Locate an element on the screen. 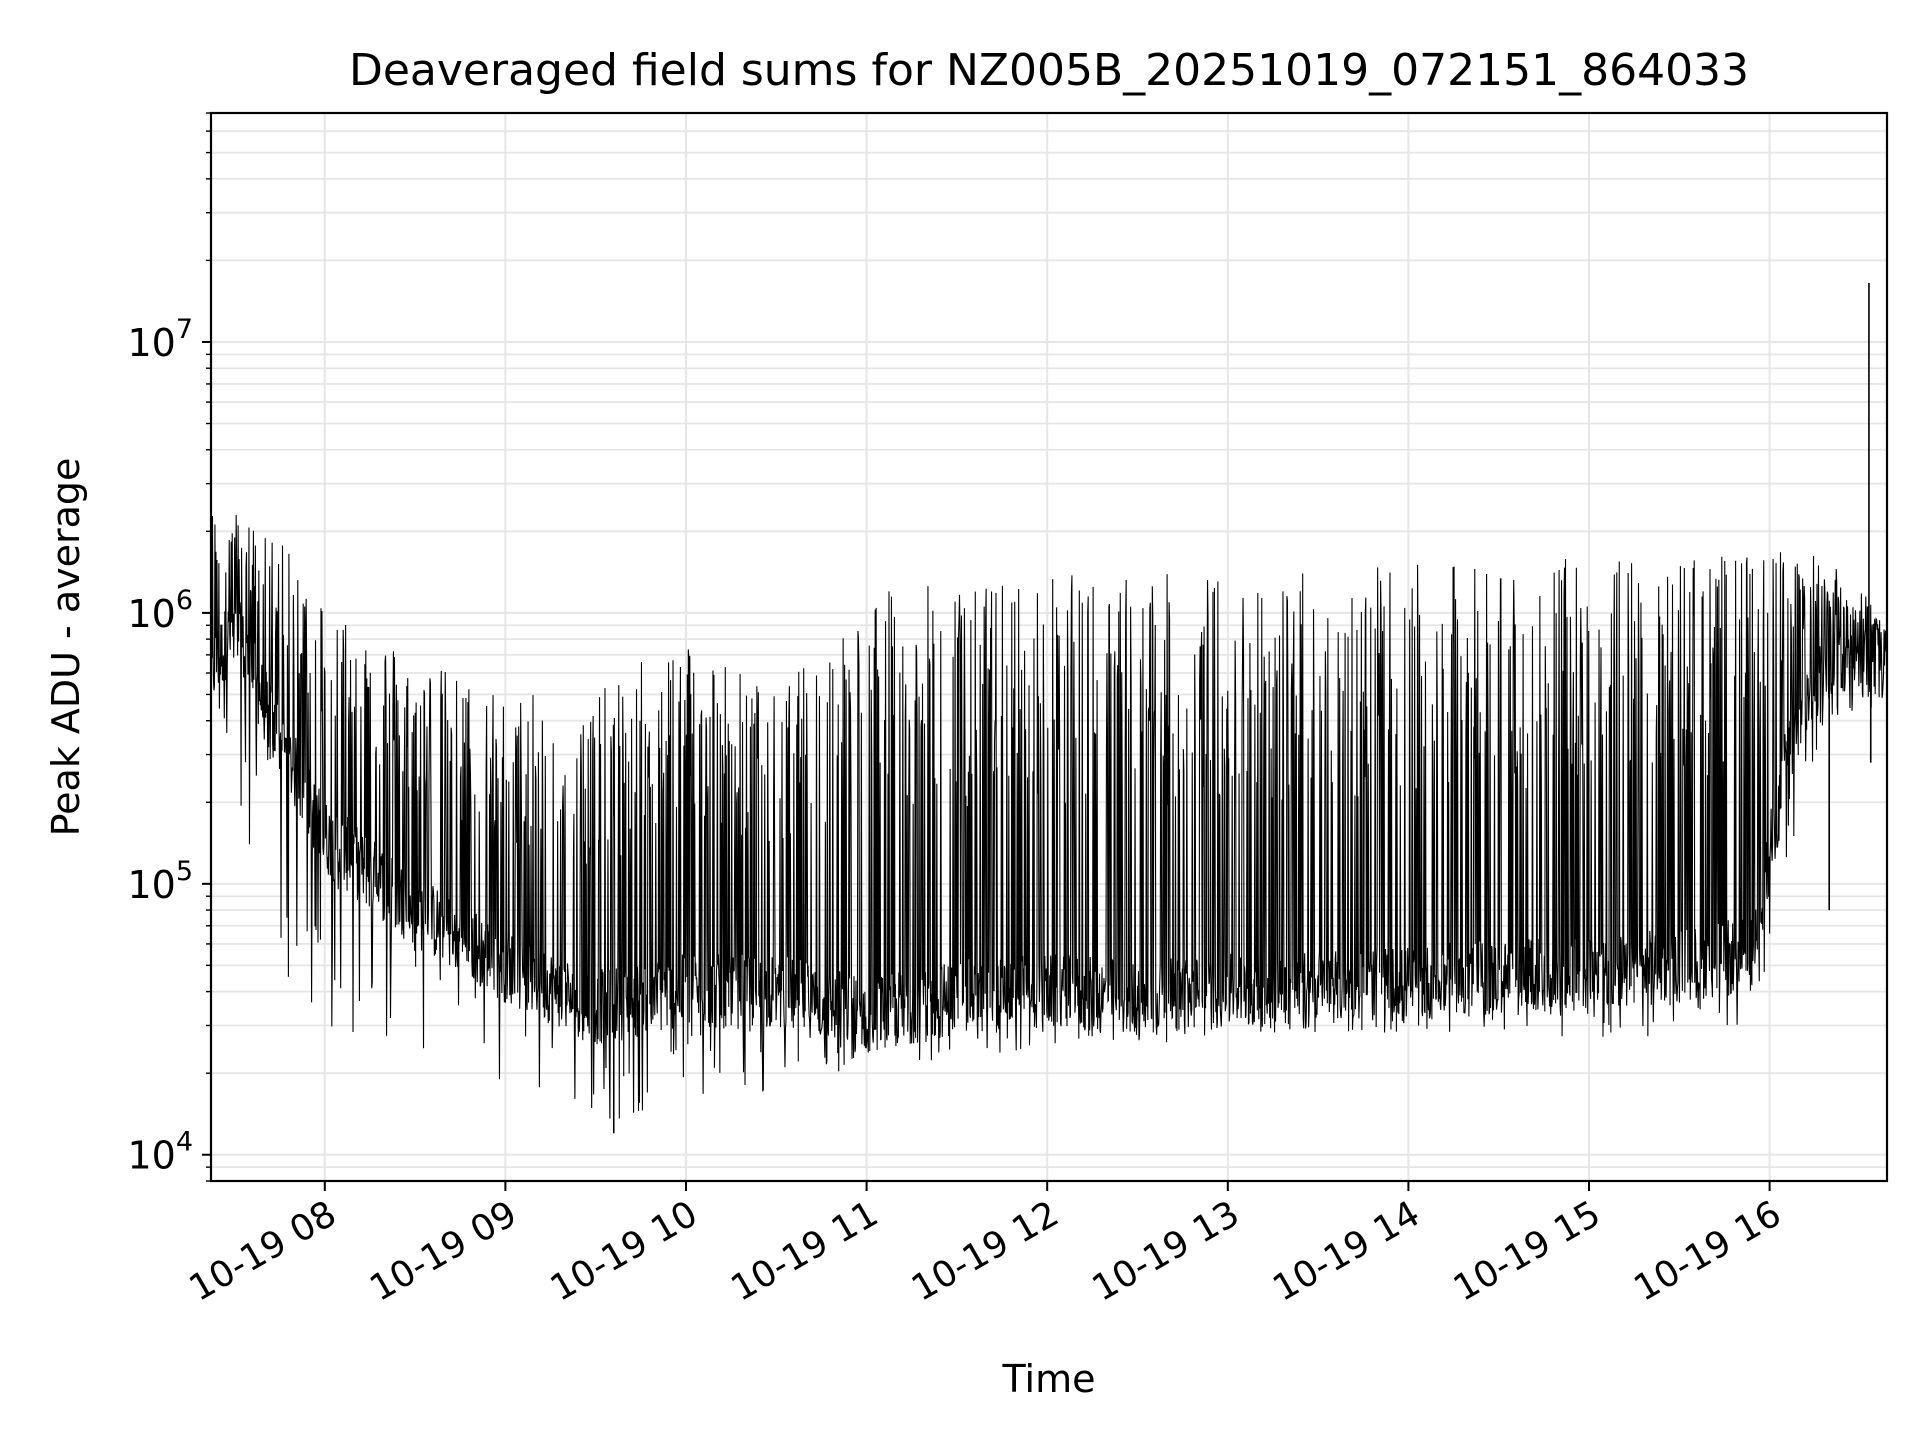  y-tick-label: 10⁶ is located at coordinates (160, 610).